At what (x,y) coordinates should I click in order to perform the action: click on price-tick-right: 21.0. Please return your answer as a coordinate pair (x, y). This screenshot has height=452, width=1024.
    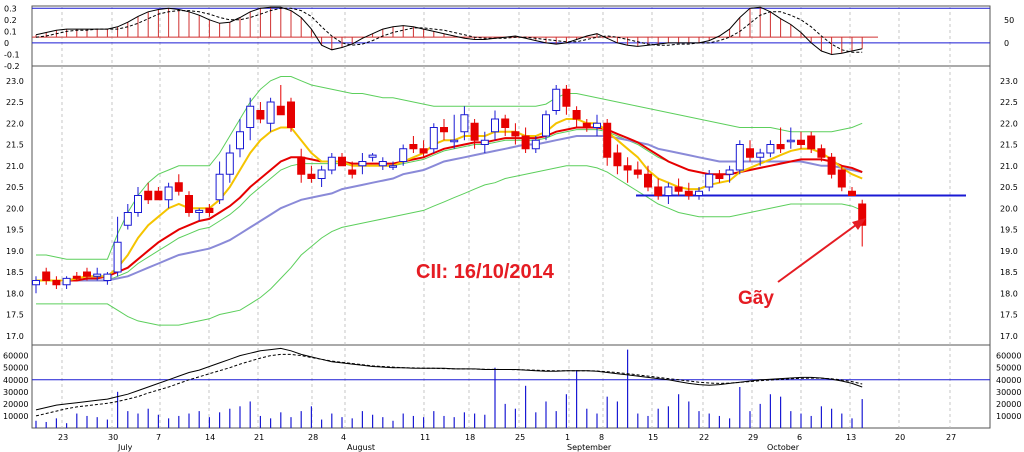
    Looking at the image, I should click on (1009, 166).